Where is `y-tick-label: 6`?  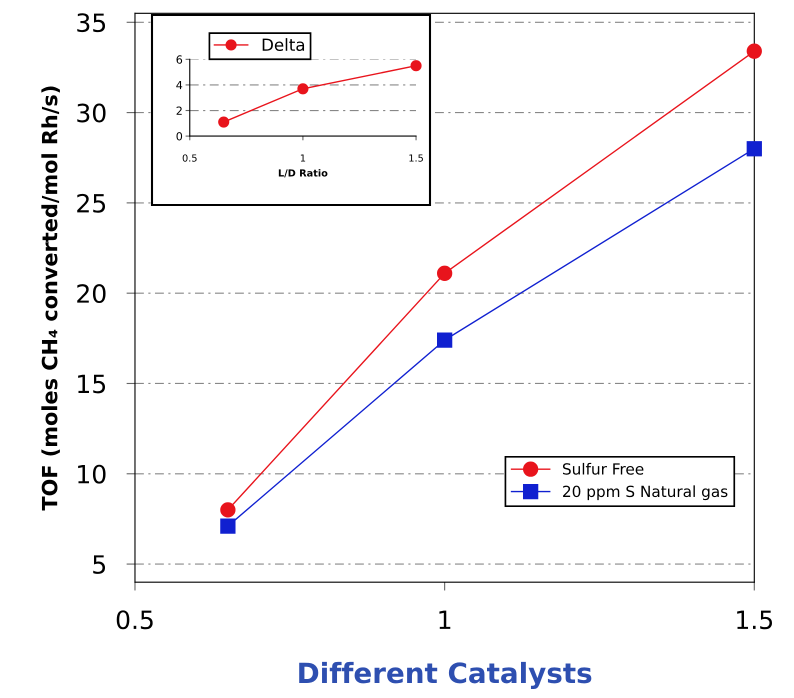
y-tick-label: 6 is located at coordinates (179, 59).